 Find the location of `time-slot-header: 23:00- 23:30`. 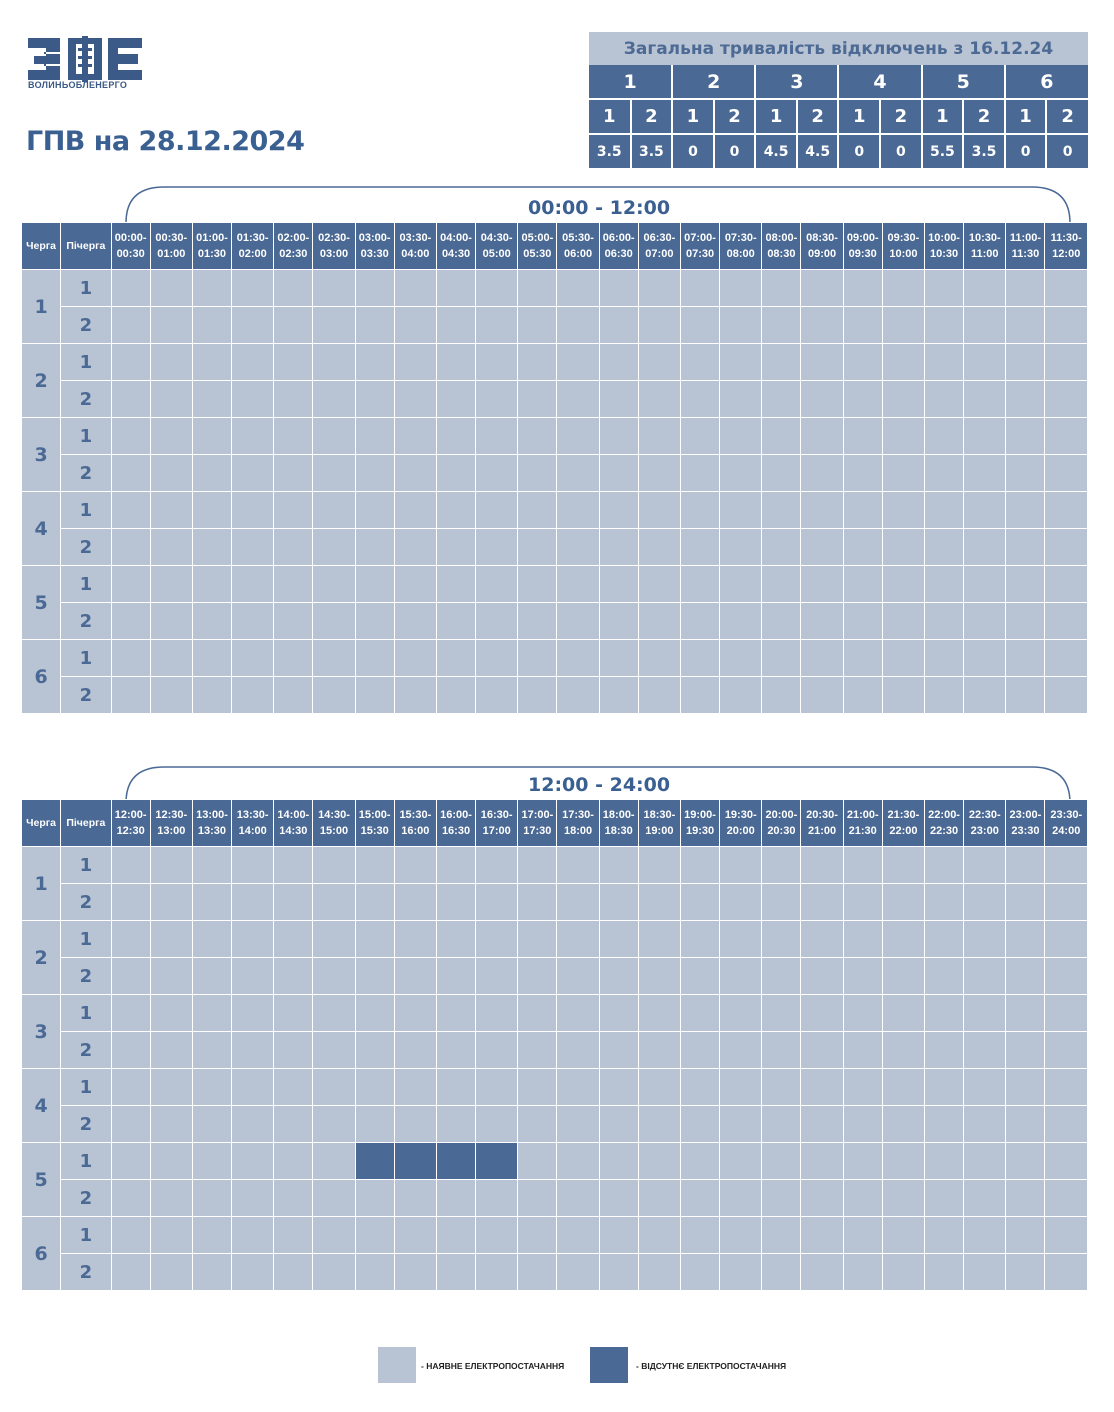

time-slot-header: 23:00- 23:30 is located at coordinates (1025, 823).